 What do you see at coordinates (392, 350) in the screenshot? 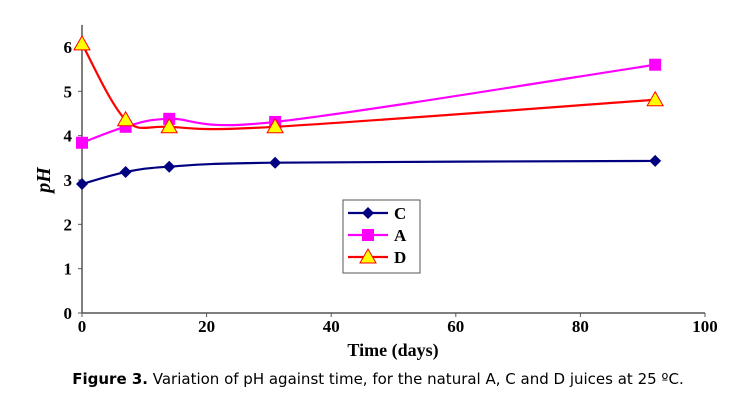
I see `x-axis-title: Time (days)` at bounding box center [392, 350].